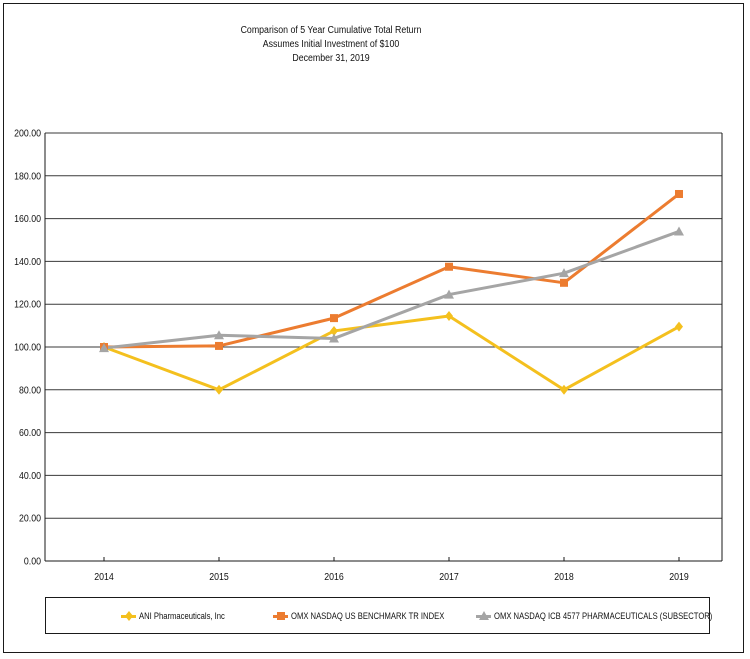 The width and height of the screenshot is (750, 659). What do you see at coordinates (27, 219) in the screenshot?
I see `y-tick-label: 160.00` at bounding box center [27, 219].